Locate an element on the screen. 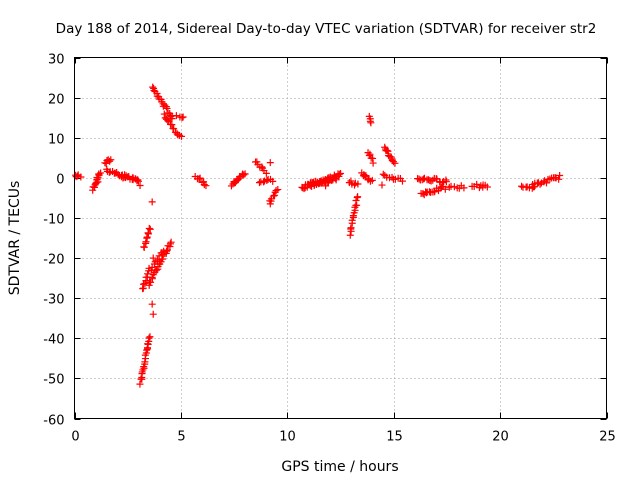 This screenshot has height=480, width=640. y-tick-label: -10 is located at coordinates (53, 220).